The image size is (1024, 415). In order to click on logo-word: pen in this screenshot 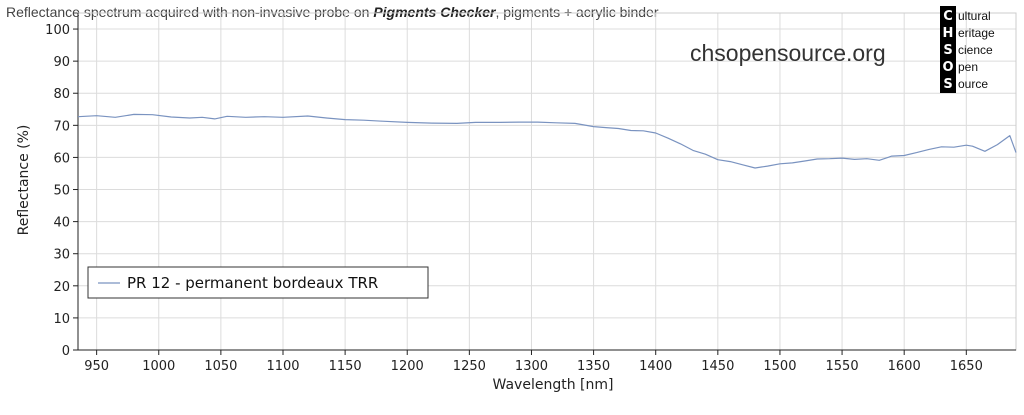, I will do `click(968, 67)`.